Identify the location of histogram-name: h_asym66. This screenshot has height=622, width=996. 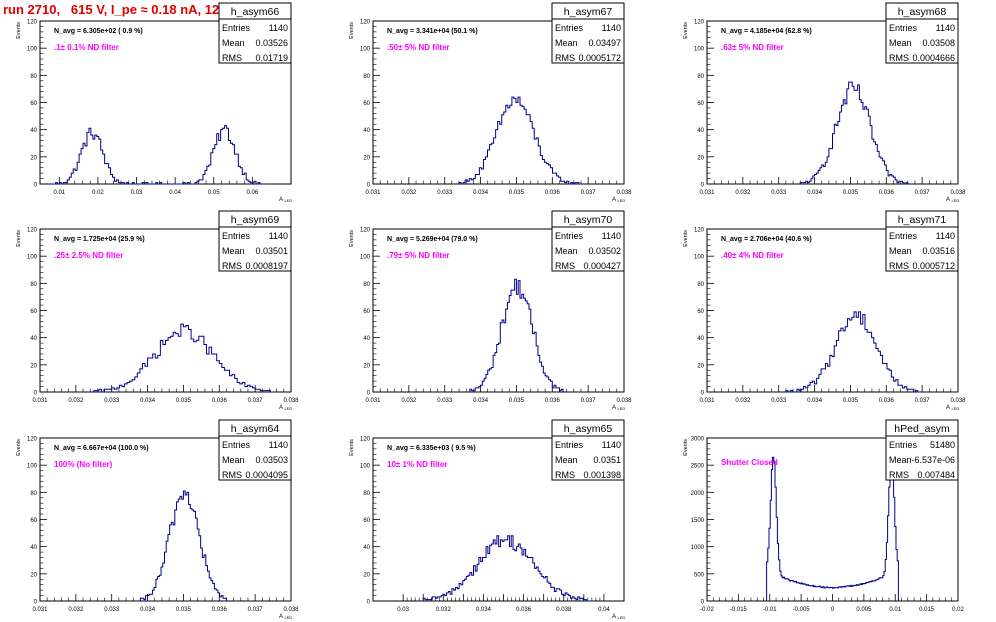
(255, 12).